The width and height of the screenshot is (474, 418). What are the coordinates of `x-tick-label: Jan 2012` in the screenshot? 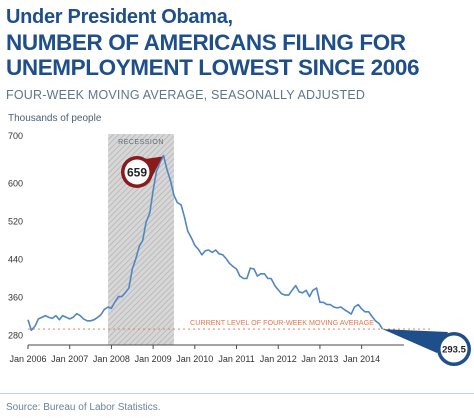 It's located at (278, 359).